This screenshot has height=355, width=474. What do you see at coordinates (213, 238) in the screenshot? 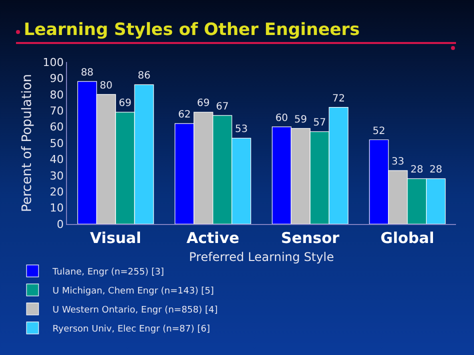
I see `x-tick-label: Active` at bounding box center [213, 238].